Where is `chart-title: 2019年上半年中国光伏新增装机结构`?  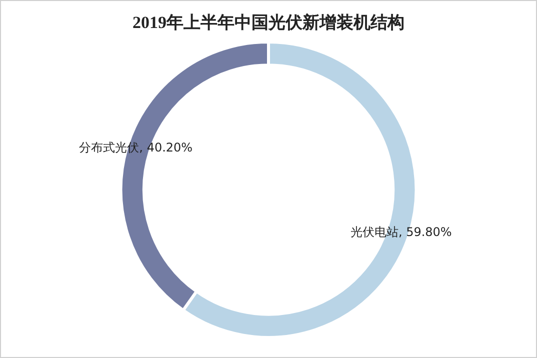 chart-title: 2019年上半年中国光伏新增装机结构 is located at coordinates (268, 22).